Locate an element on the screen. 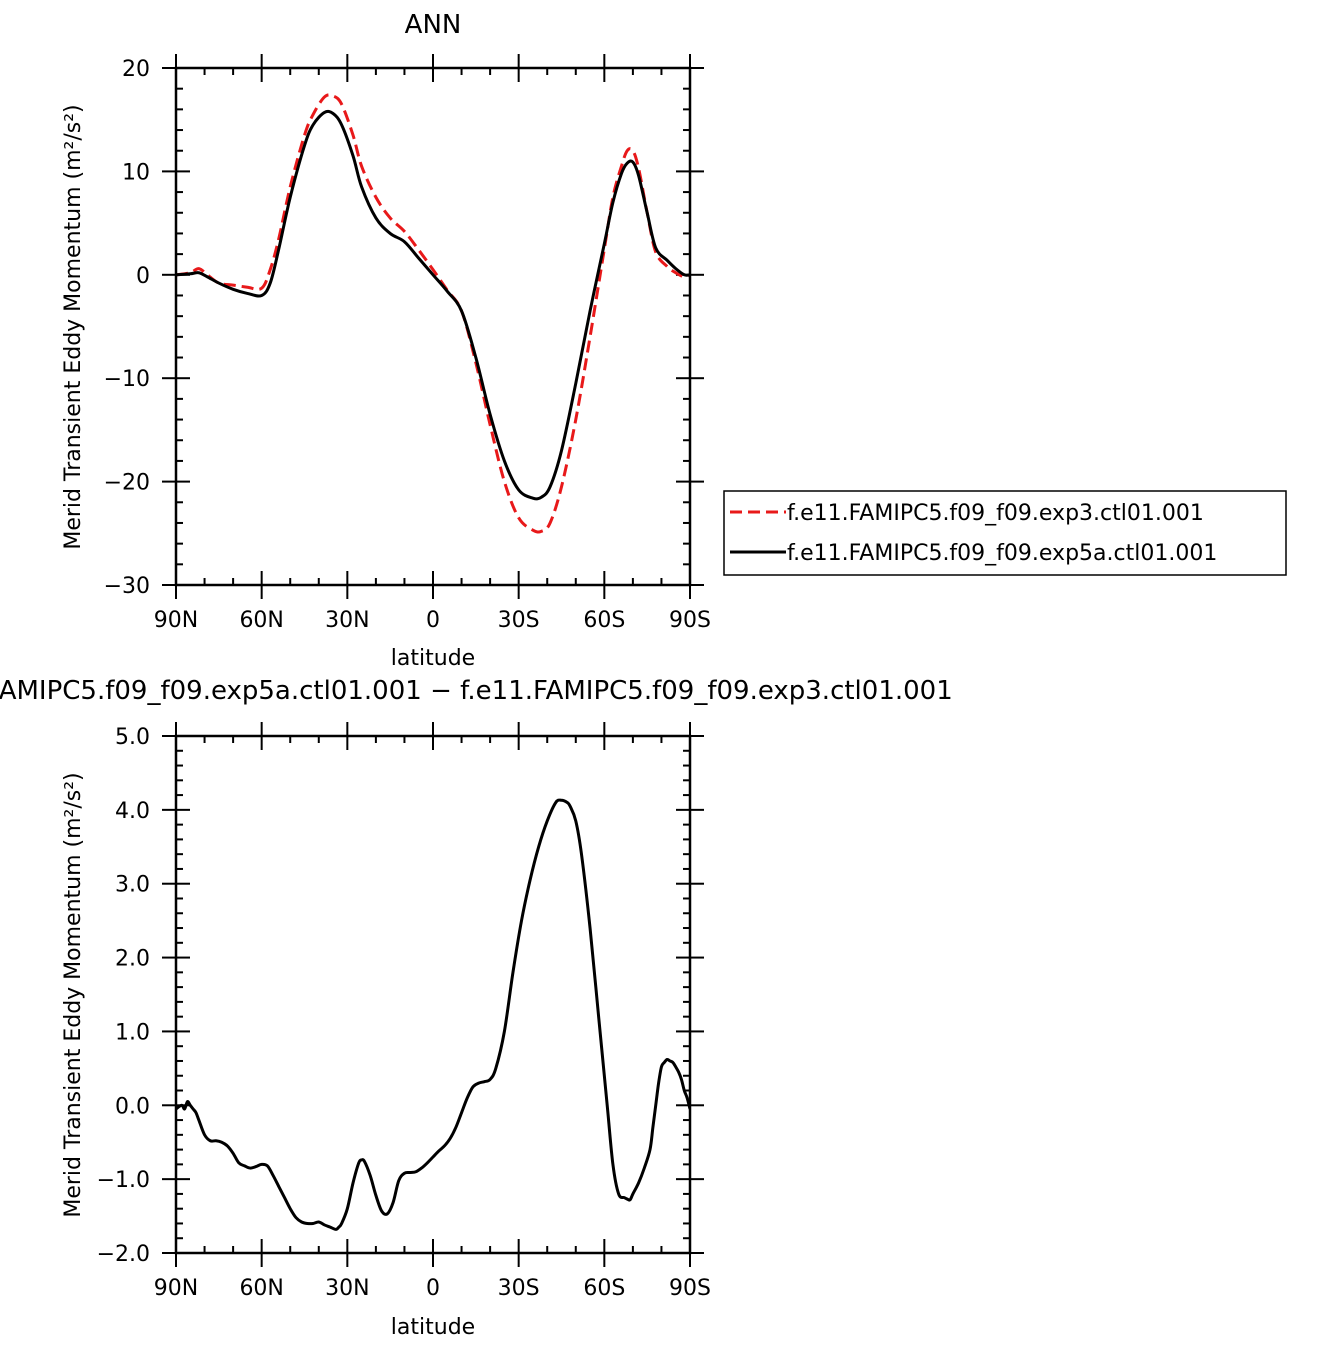 This screenshot has width=1344, height=1347. lower-x-axis-title: latitude is located at coordinates (433, 1327).